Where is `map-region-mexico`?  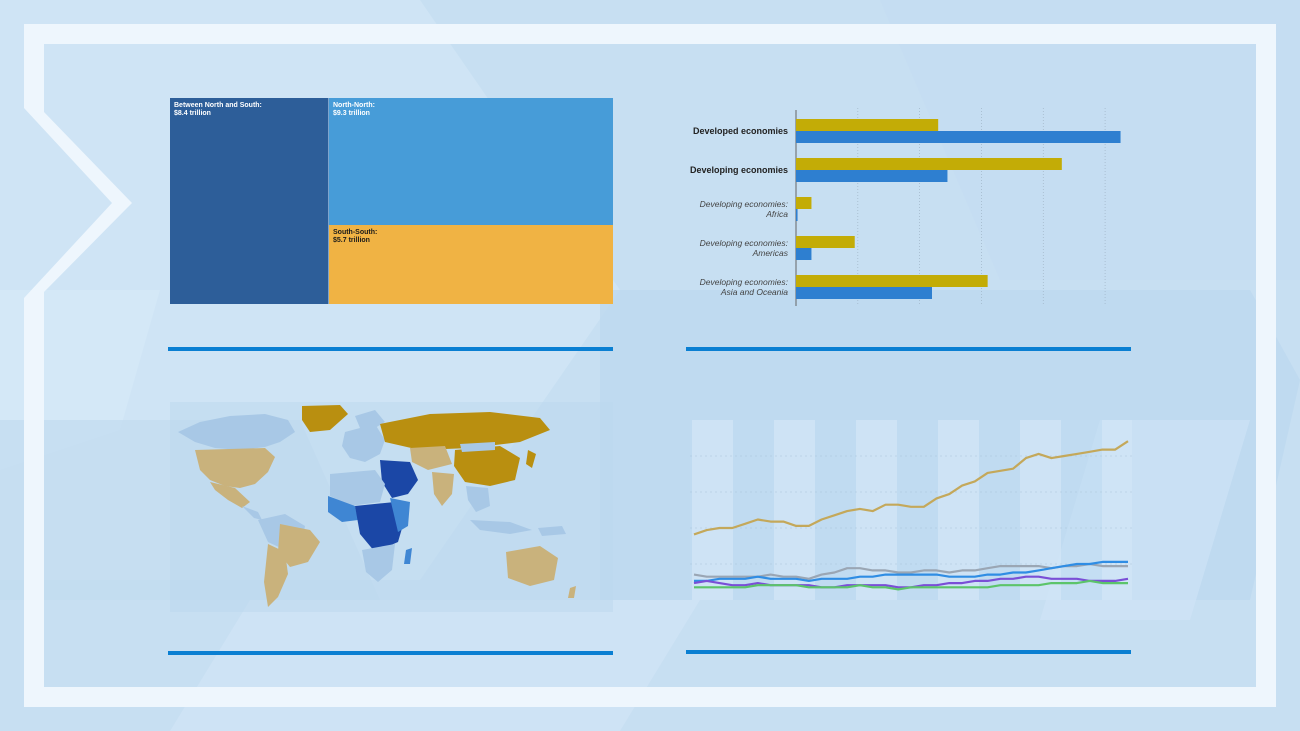 map-region-mexico is located at coordinates (230, 495).